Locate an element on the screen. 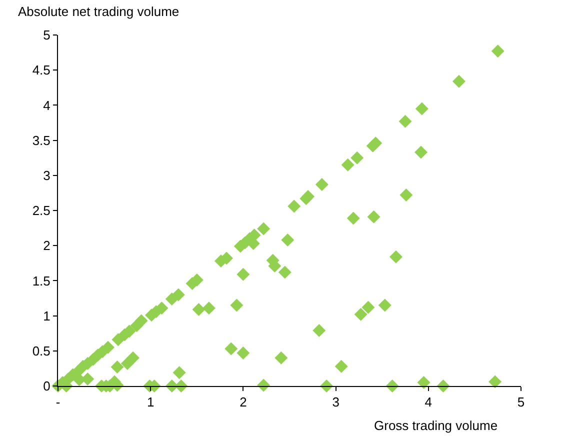 Image resolution: width=568 pixels, height=439 pixels. y-tick-label: 0.5 is located at coordinates (41, 350).